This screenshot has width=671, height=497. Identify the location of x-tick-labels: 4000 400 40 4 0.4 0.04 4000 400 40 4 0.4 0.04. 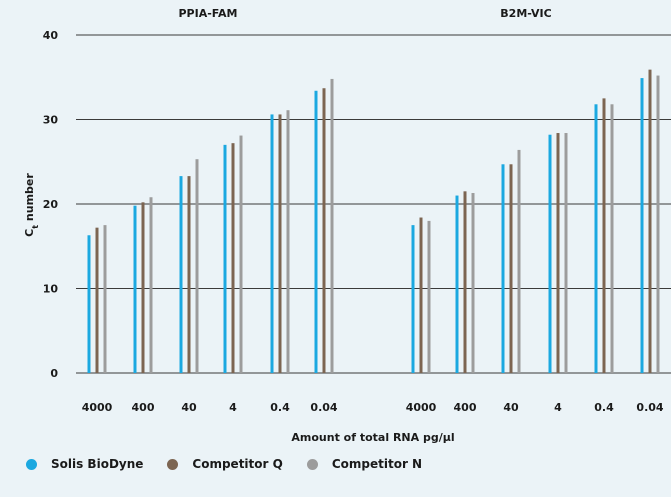
(373, 407).